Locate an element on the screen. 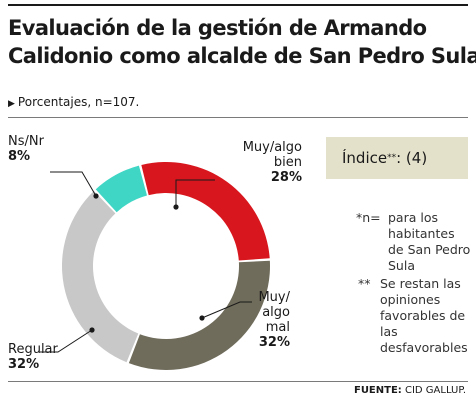  footnote-mark: *n= is located at coordinates (368, 217).